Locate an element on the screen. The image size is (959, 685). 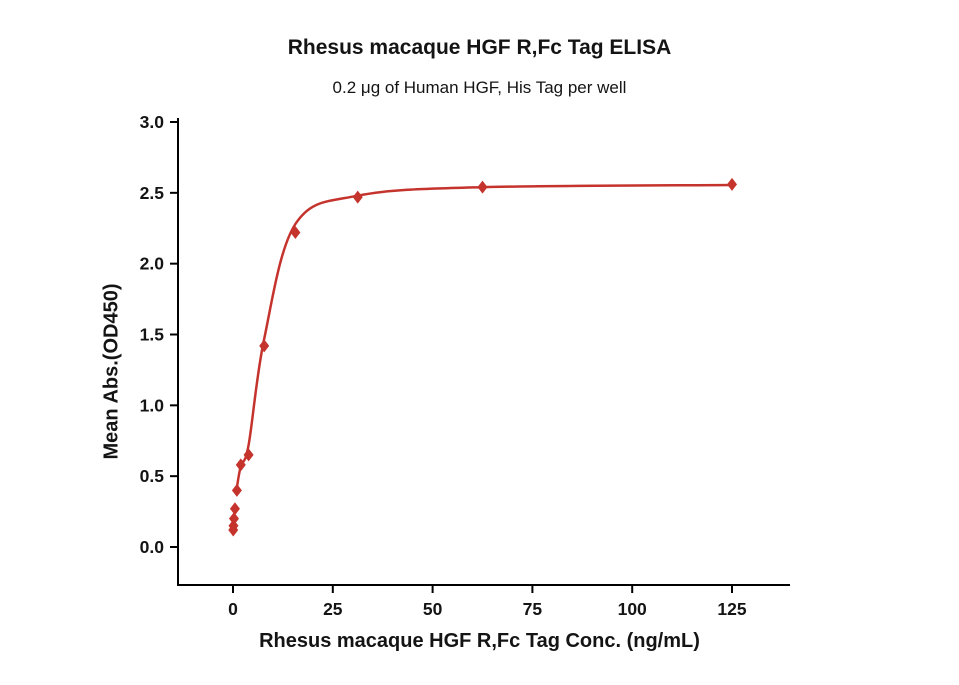
svg-text: 2.0 is located at coordinates (152, 264).